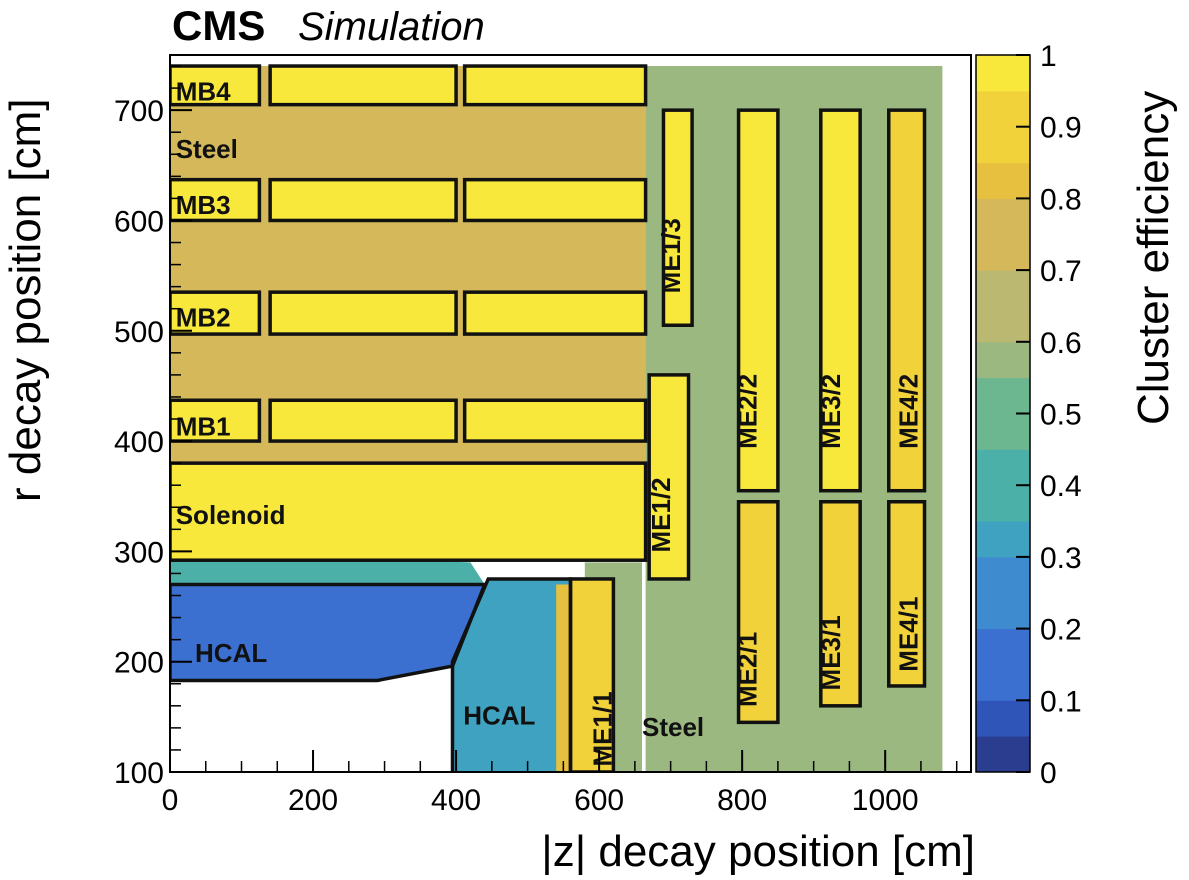 Image resolution: width=1189 pixels, height=880 pixels. Describe the element at coordinates (207, 149) in the screenshot. I see `detector-label-1: Steel` at that location.